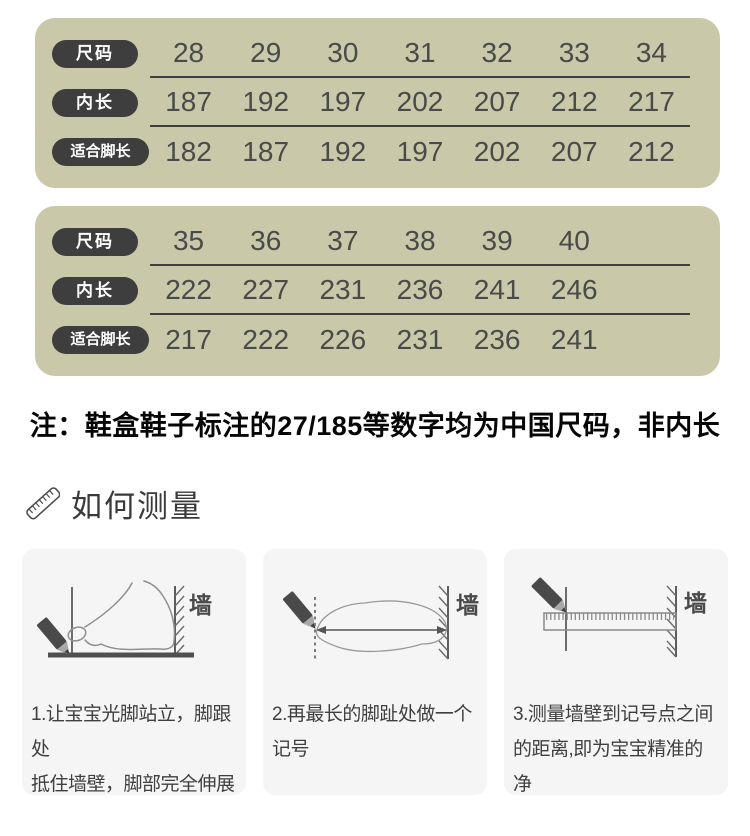 This screenshot has height=836, width=750. What do you see at coordinates (497, 339) in the screenshot?
I see `foot-length-cell: 236` at bounding box center [497, 339].